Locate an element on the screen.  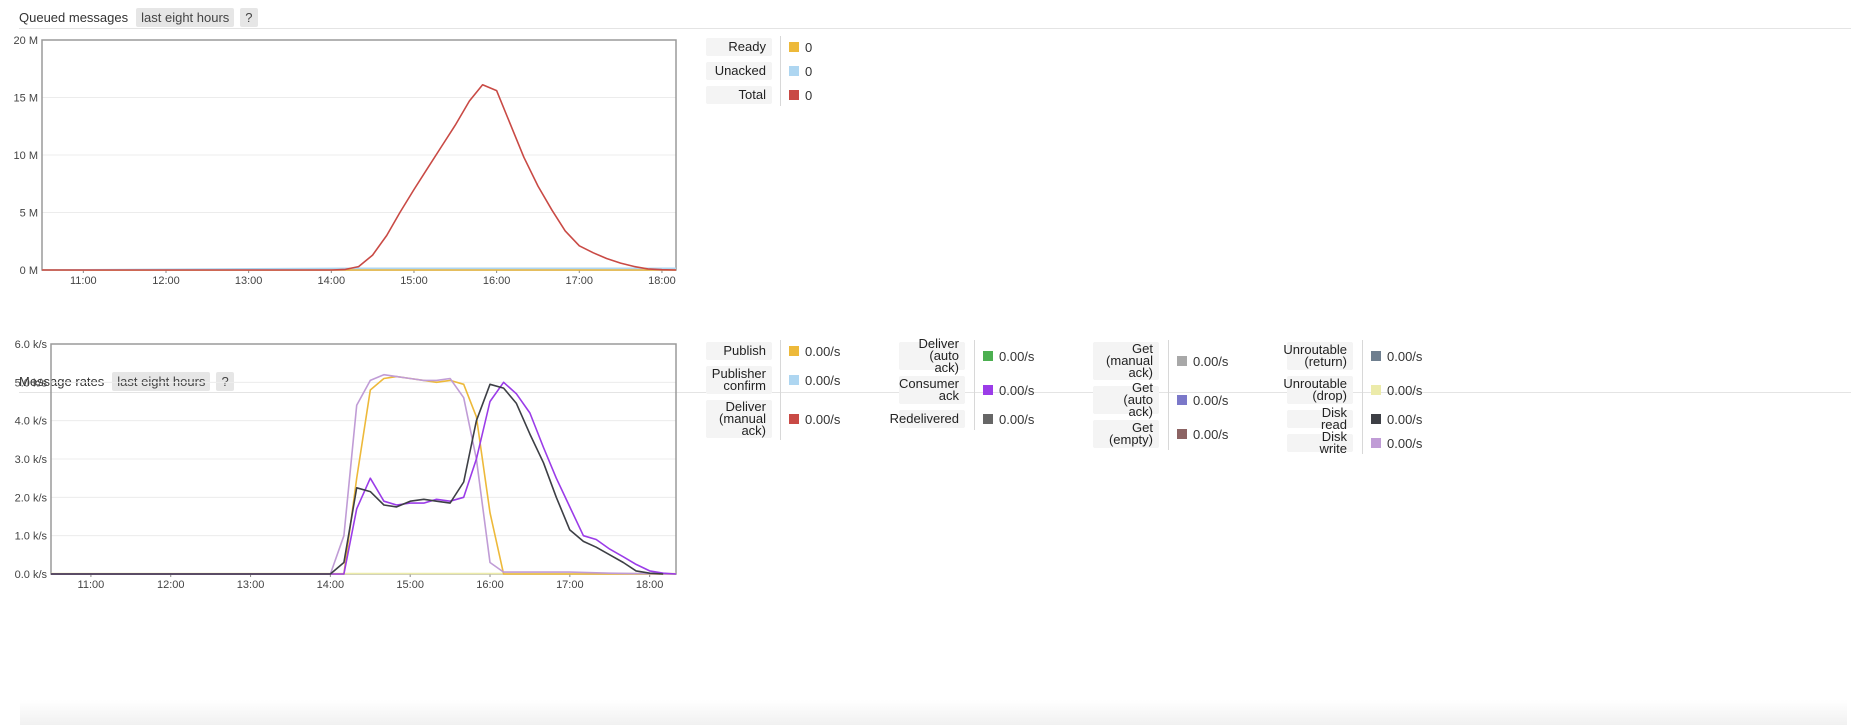
queued-range-button: last eight hours is located at coordinates (185, 17).